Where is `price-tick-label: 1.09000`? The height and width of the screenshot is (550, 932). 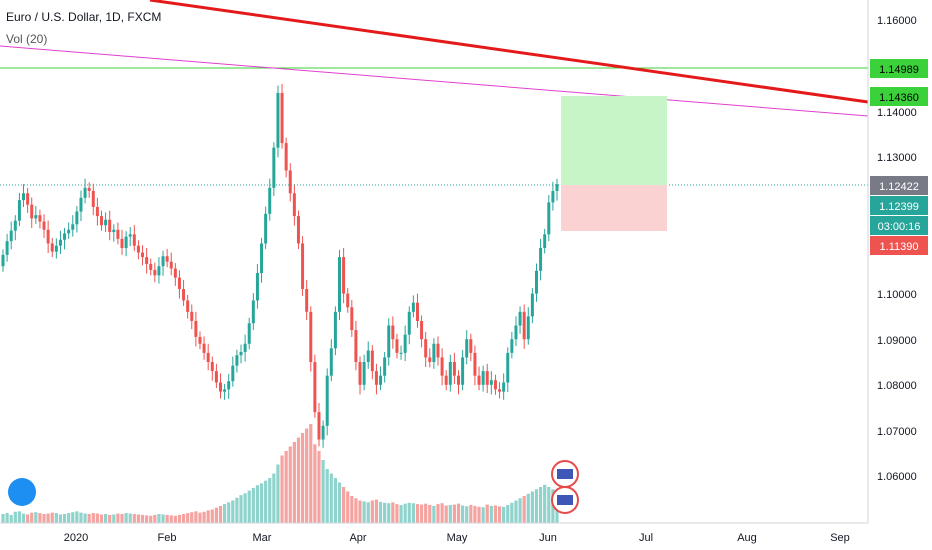 price-tick-label: 1.09000 is located at coordinates (897, 341).